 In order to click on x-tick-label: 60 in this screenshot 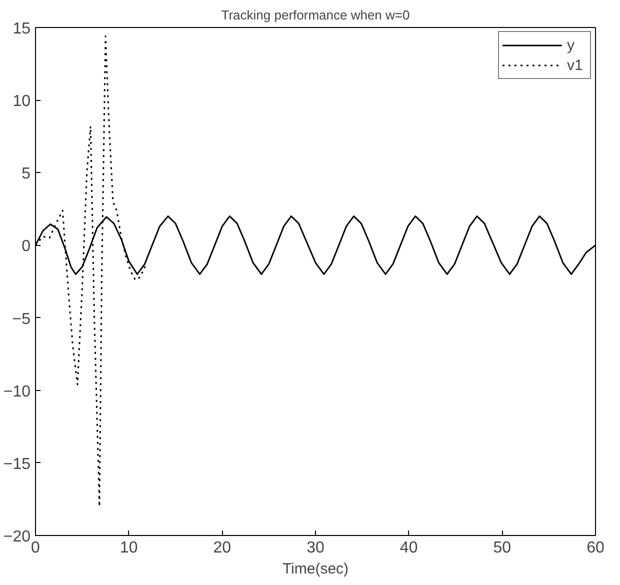, I will do `click(595, 548)`.